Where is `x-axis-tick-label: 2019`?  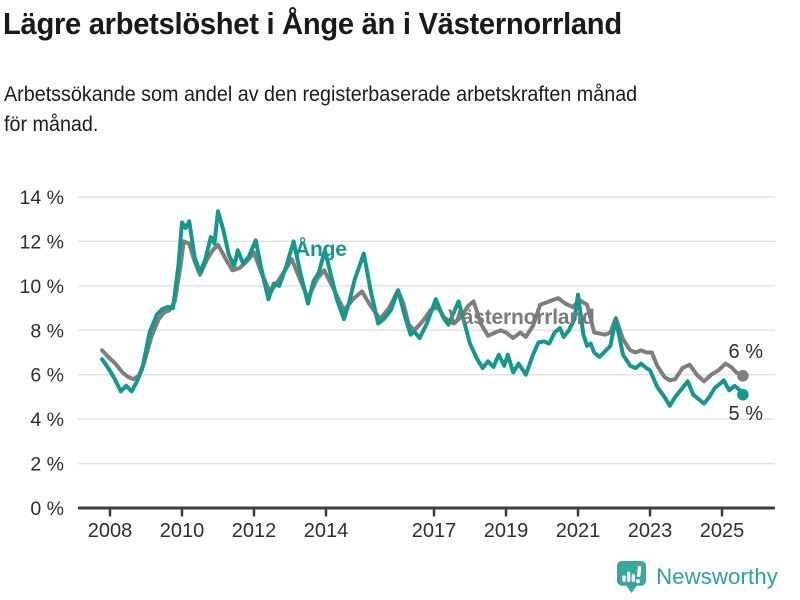
x-axis-tick-label: 2019 is located at coordinates (506, 531).